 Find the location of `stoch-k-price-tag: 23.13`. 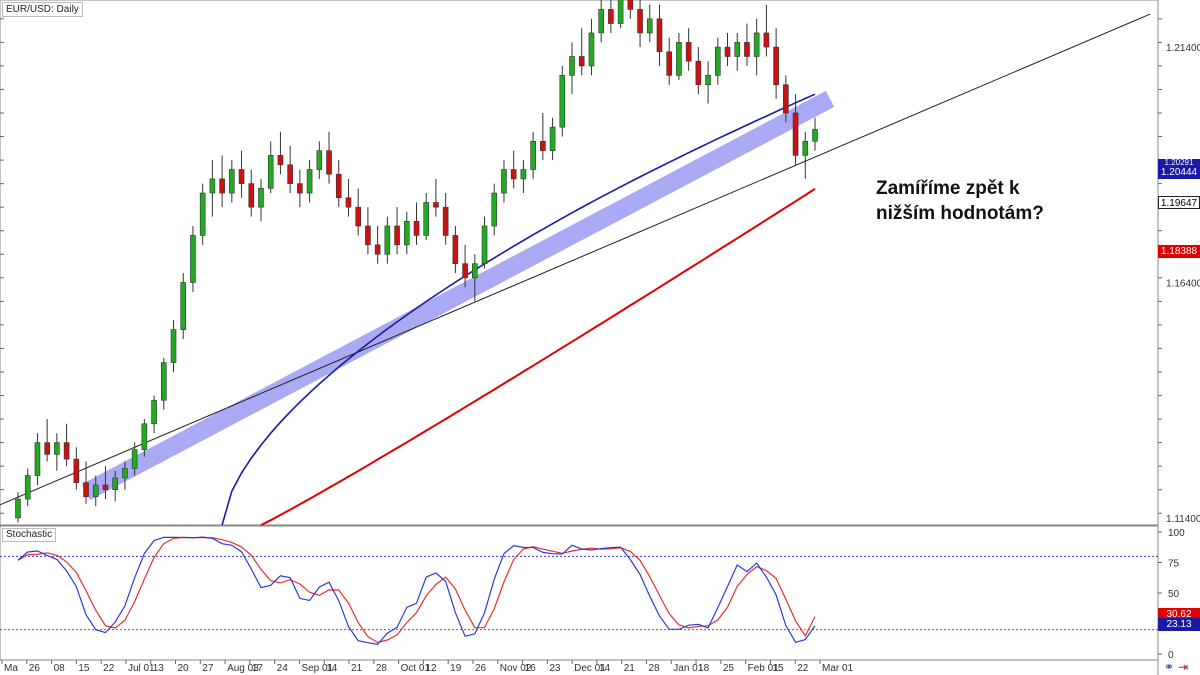

stoch-k-price-tag: 23.13 is located at coordinates (1179, 624).